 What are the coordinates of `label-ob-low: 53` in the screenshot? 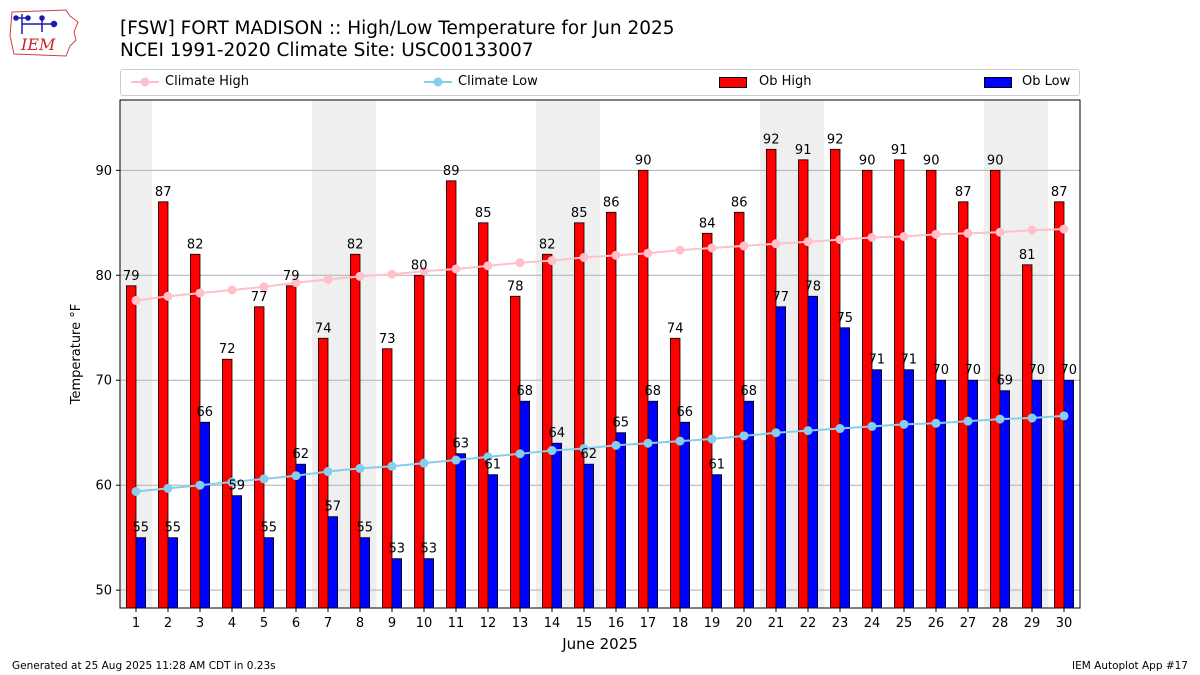 It's located at (429, 549).